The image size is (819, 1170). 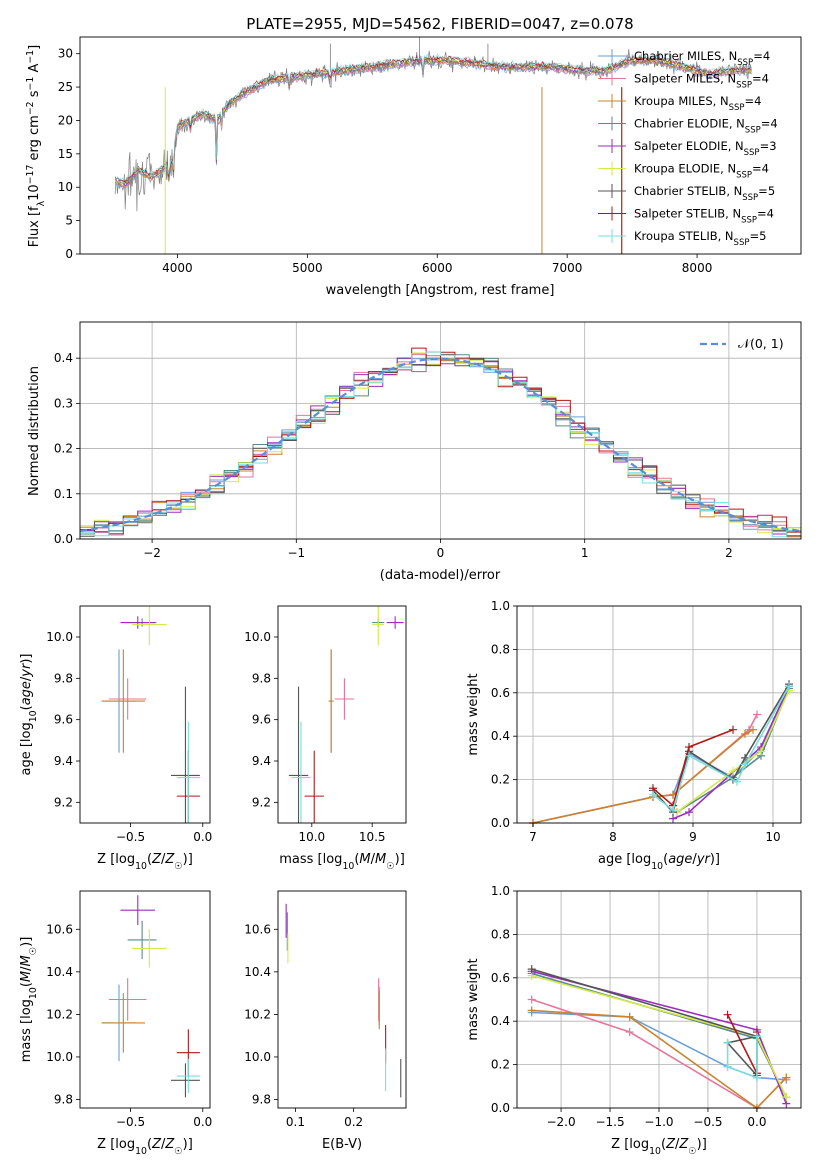 What do you see at coordinates (742, 343) in the screenshot?
I see `legend: 𝒩(0, 1)` at bounding box center [742, 343].